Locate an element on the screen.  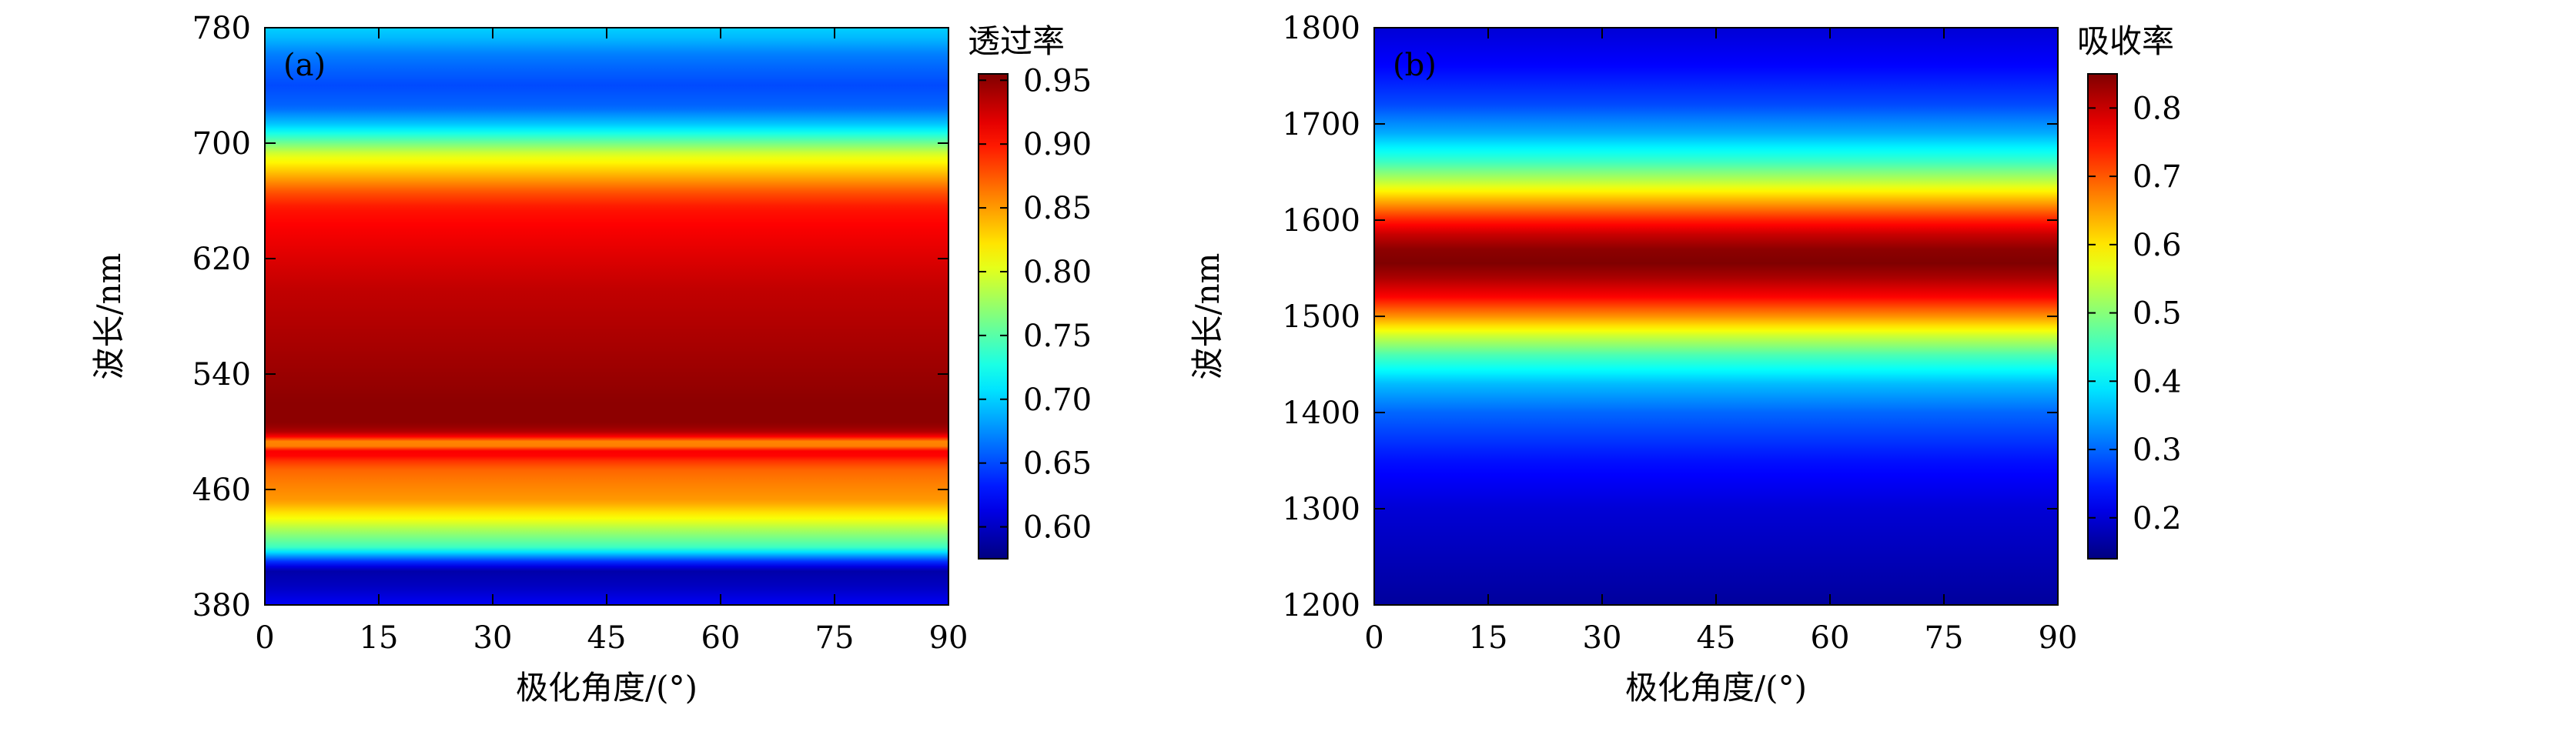
y-tick-label: 1600 is located at coordinates (1321, 221).